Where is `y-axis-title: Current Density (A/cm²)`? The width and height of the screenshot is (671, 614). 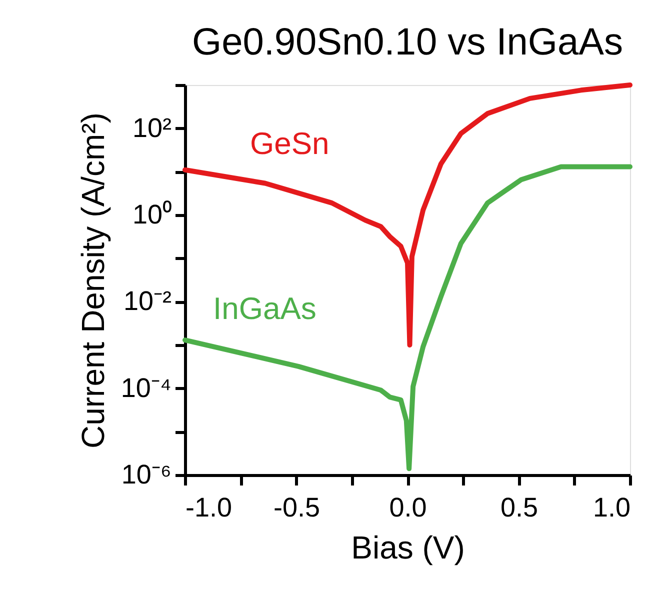 y-axis-title: Current Density (A/cm²) is located at coordinates (92, 280).